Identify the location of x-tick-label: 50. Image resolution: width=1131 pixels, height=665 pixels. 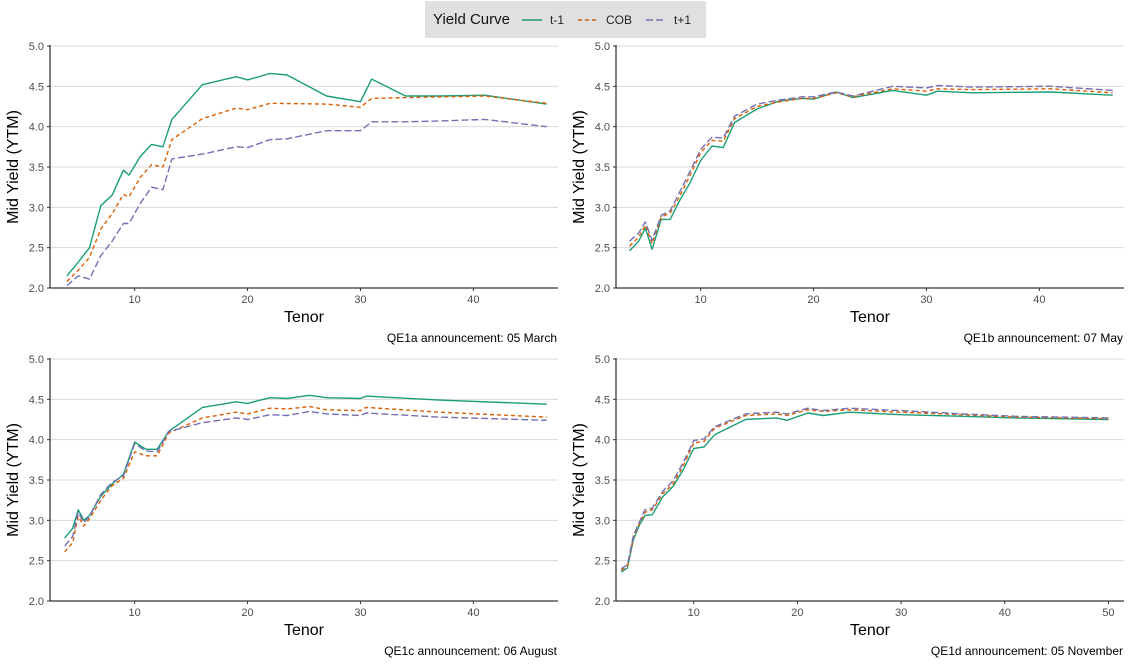
(1108, 613).